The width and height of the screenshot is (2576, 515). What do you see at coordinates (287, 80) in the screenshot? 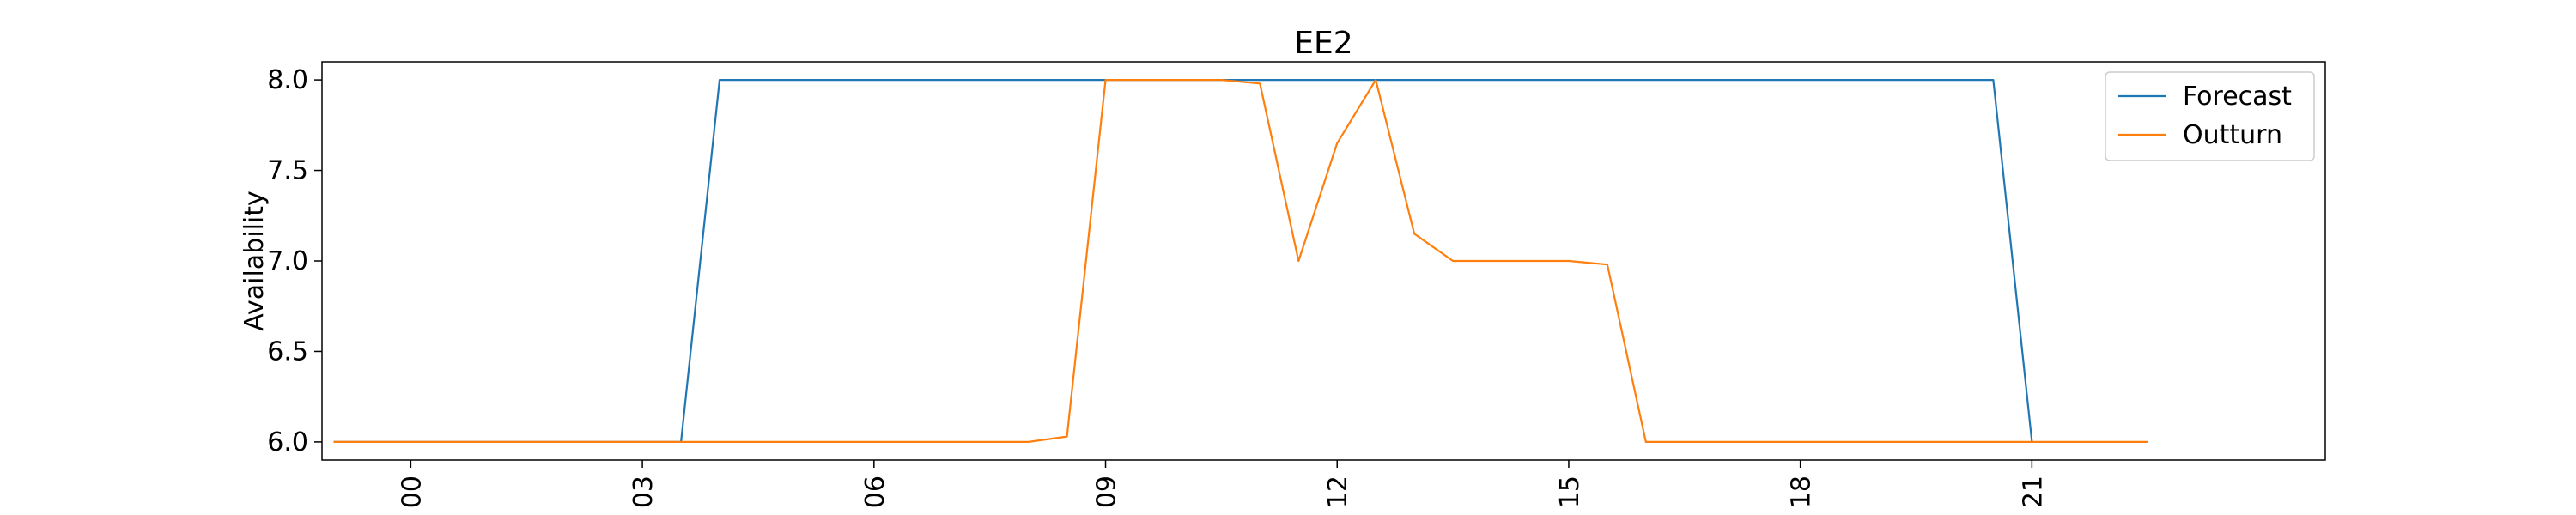
I see `y-tick-label: 8.0` at bounding box center [287, 80].